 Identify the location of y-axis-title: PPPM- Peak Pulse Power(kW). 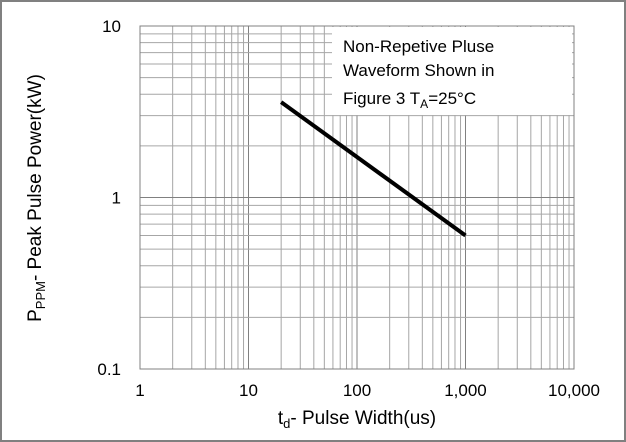
(36, 198).